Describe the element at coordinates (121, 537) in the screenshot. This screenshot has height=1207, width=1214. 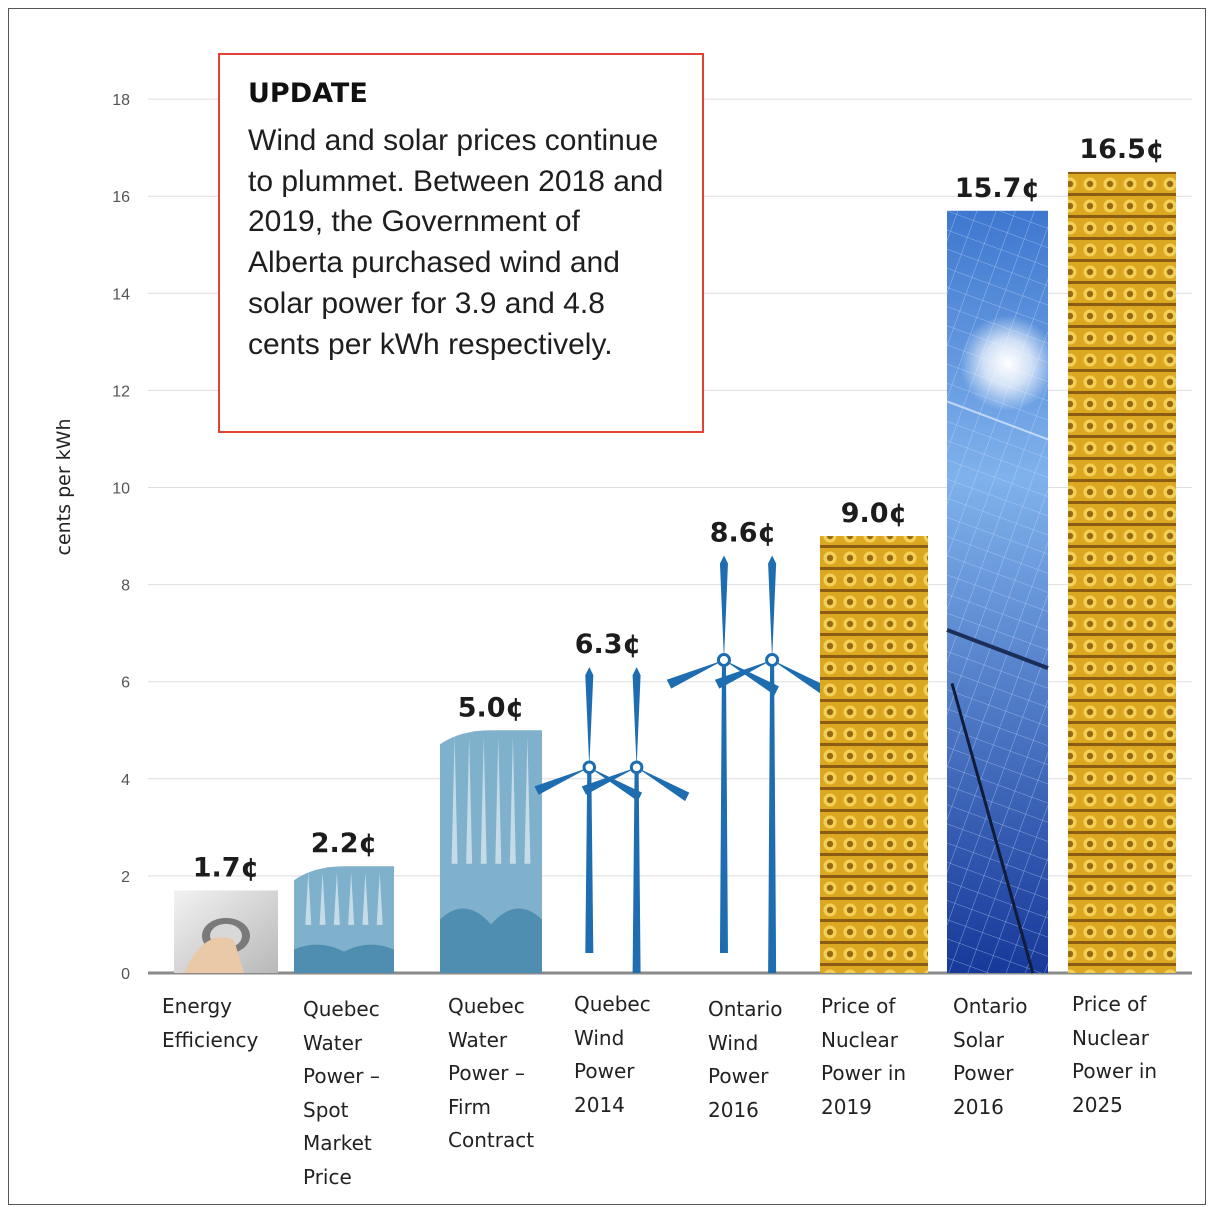
I see `y-tick-labels: 0 2 4 6 8 10 12 14 16 18` at that location.